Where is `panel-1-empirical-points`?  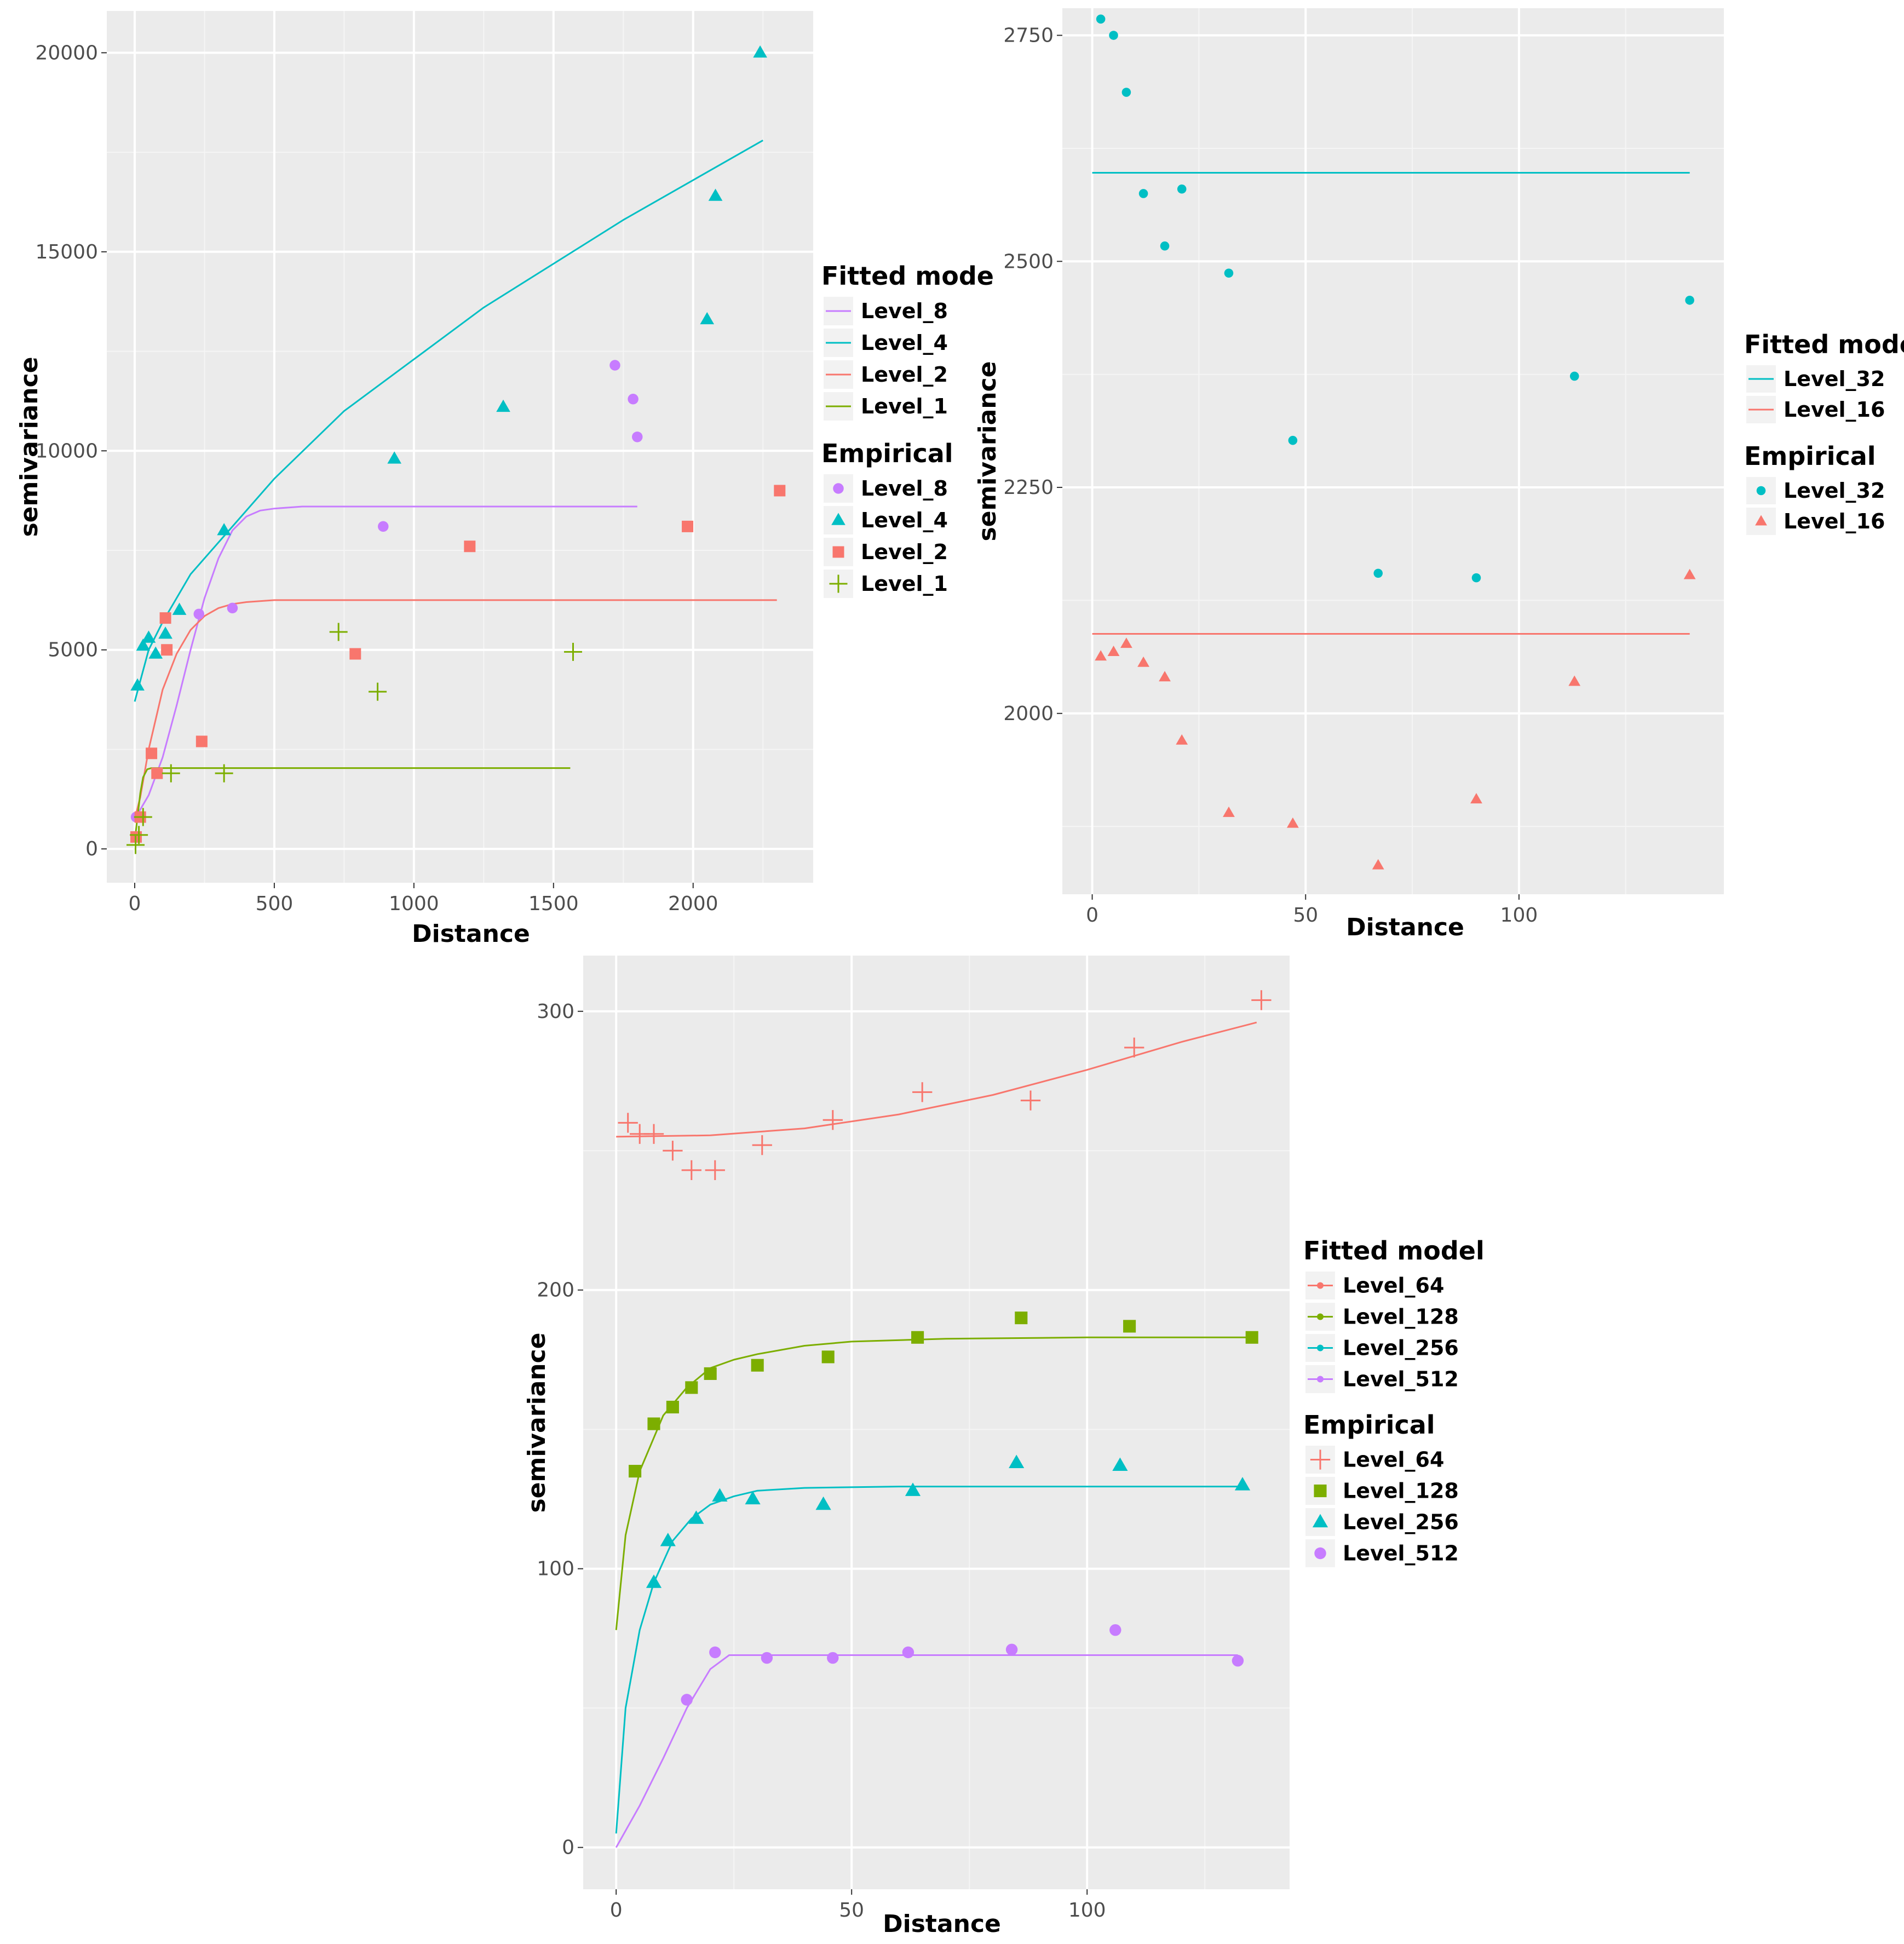 panel-1-empirical-points is located at coordinates (456, 450).